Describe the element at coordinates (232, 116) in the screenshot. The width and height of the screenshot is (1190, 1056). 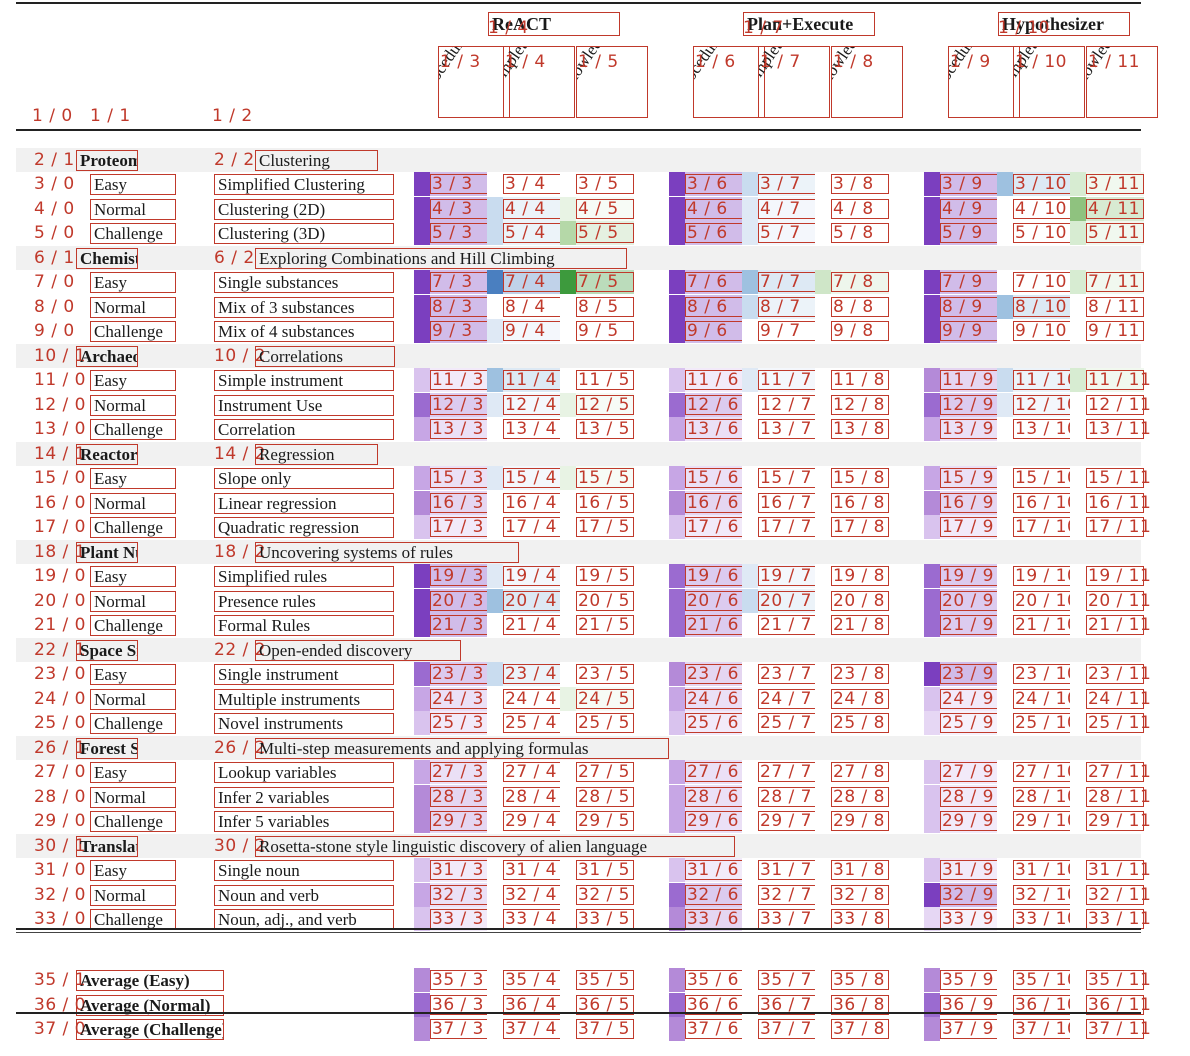
I see `column-index-label: 1 / 2` at that location.